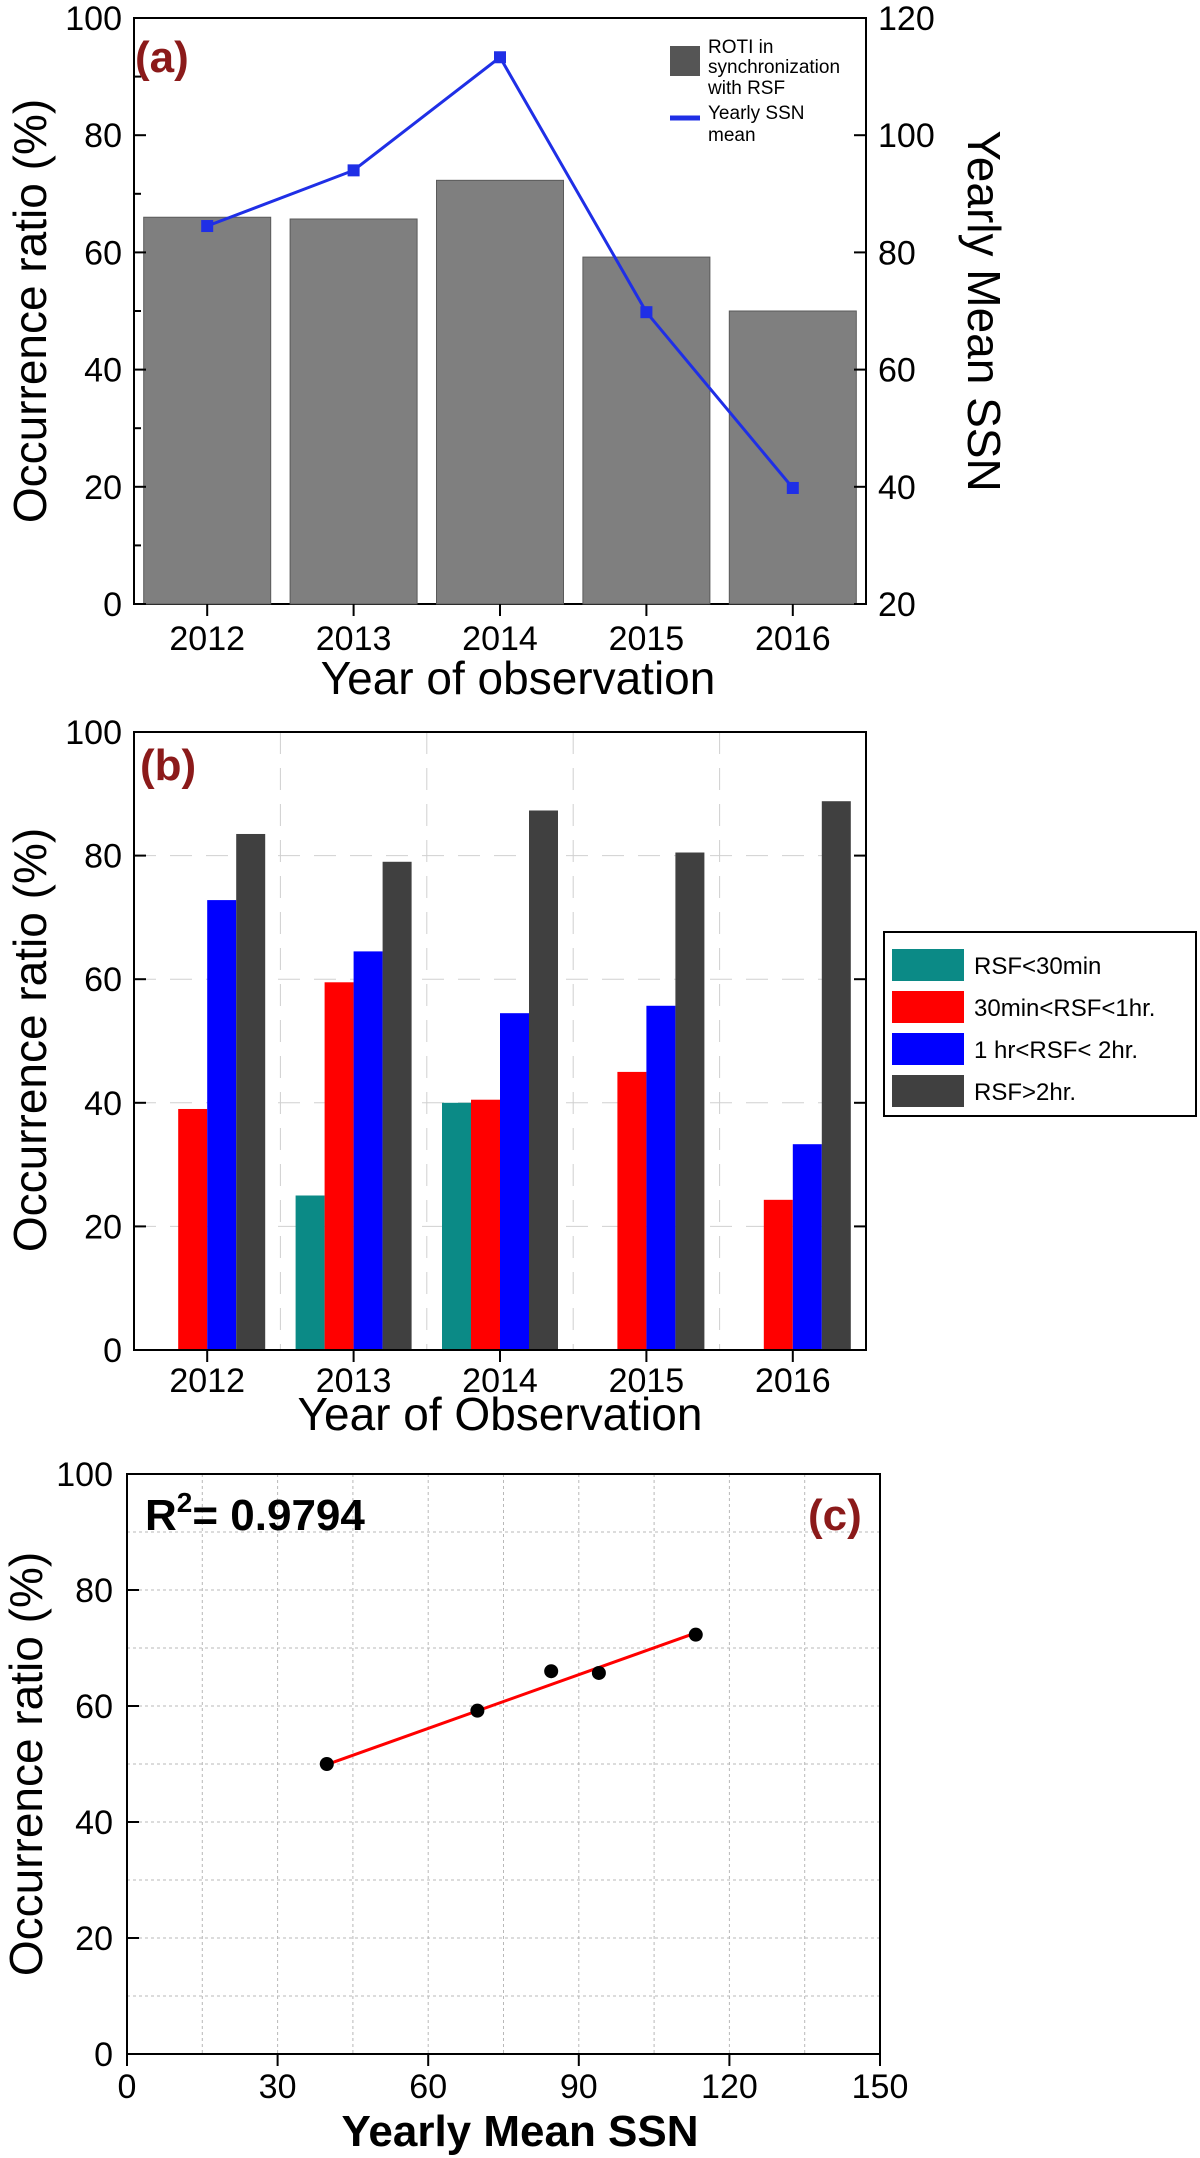  I want to click on legend-label-s2: 1 hr<RSF< 2hr., so click(1056, 1050).